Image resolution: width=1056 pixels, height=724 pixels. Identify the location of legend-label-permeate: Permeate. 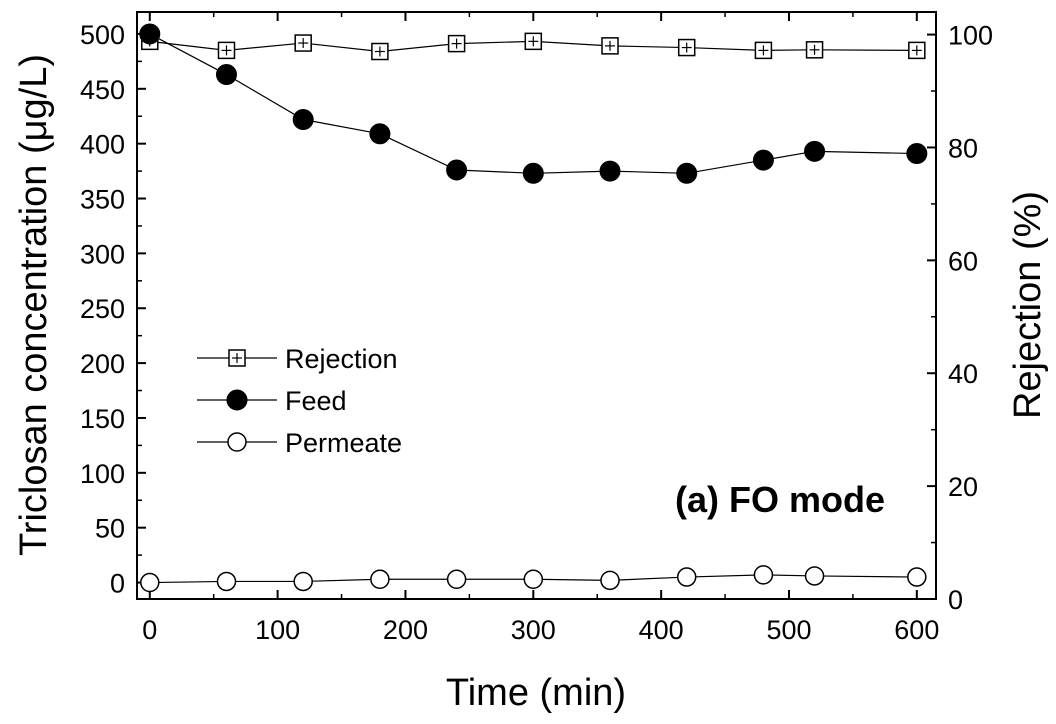
(343, 443).